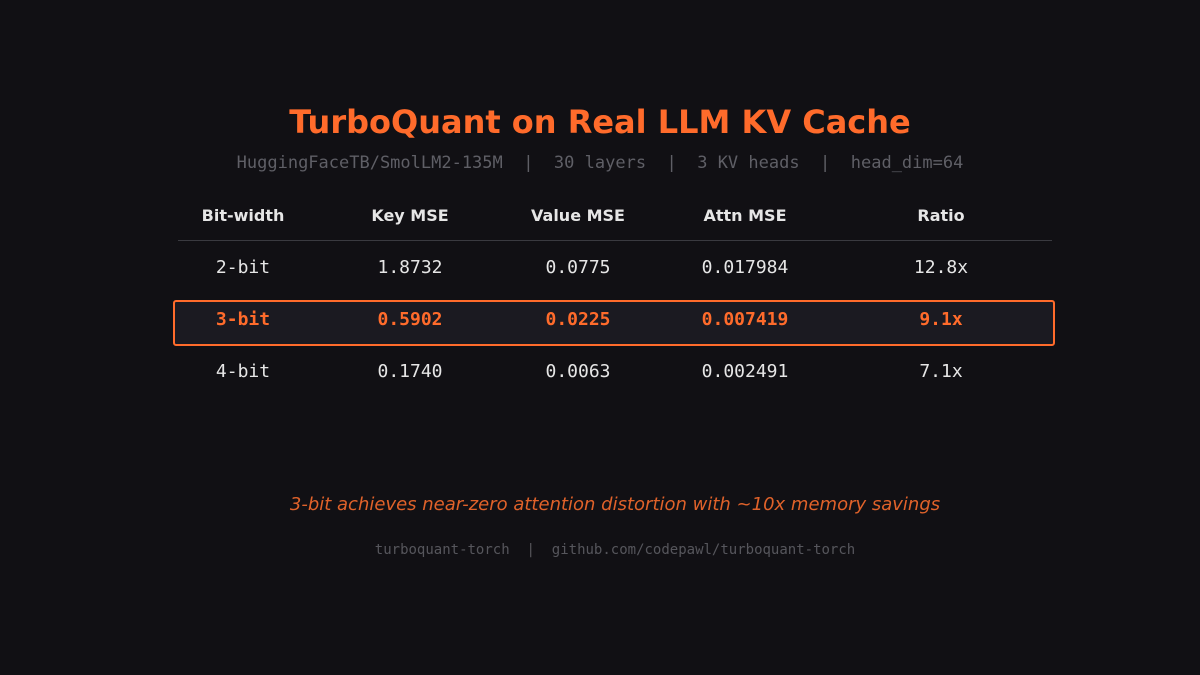 The width and height of the screenshot is (1200, 675). Describe the element at coordinates (410, 371) in the screenshot. I see `cell-key-mse: 0.1740` at that location.